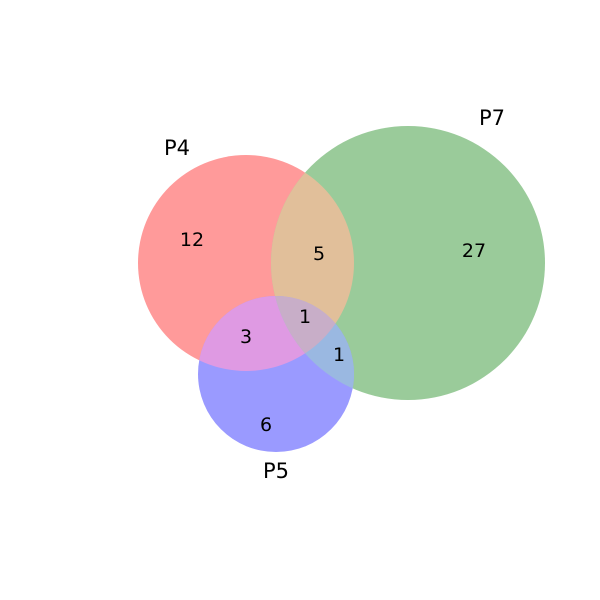 The image size is (600, 600). I want to click on set-label-p7: P7, so click(492, 118).